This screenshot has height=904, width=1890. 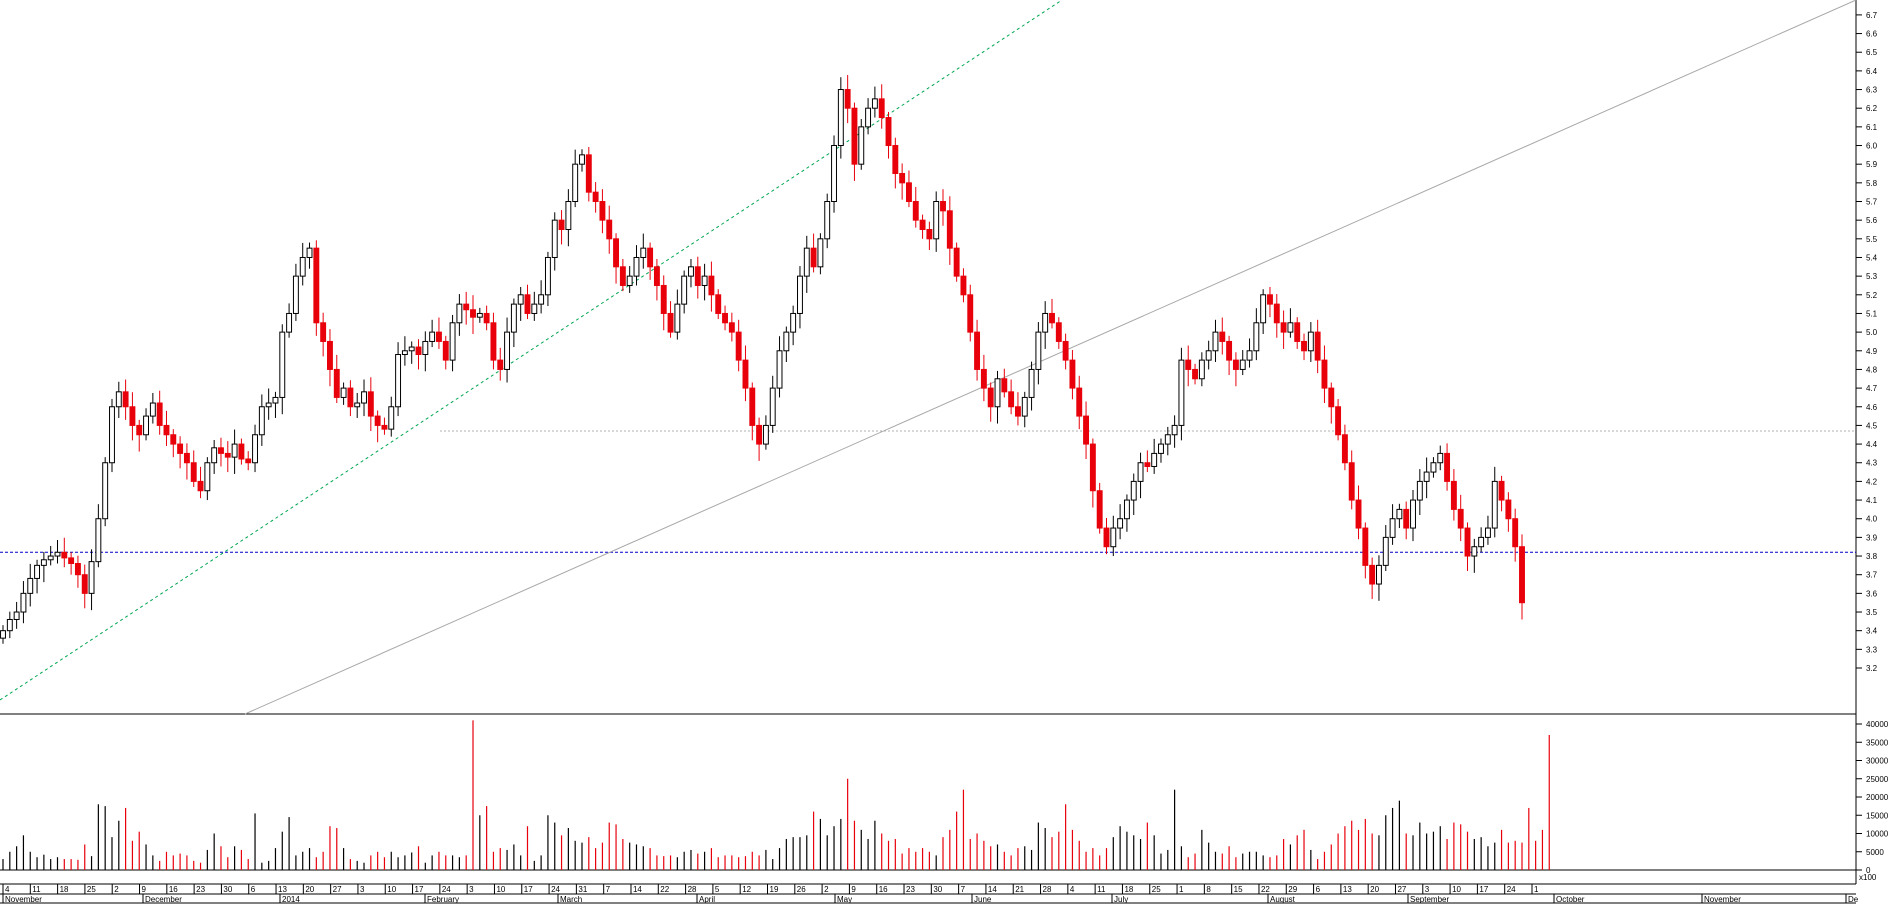 What do you see at coordinates (1872, 593) in the screenshot?
I see `price-tick-label: 3.6` at bounding box center [1872, 593].